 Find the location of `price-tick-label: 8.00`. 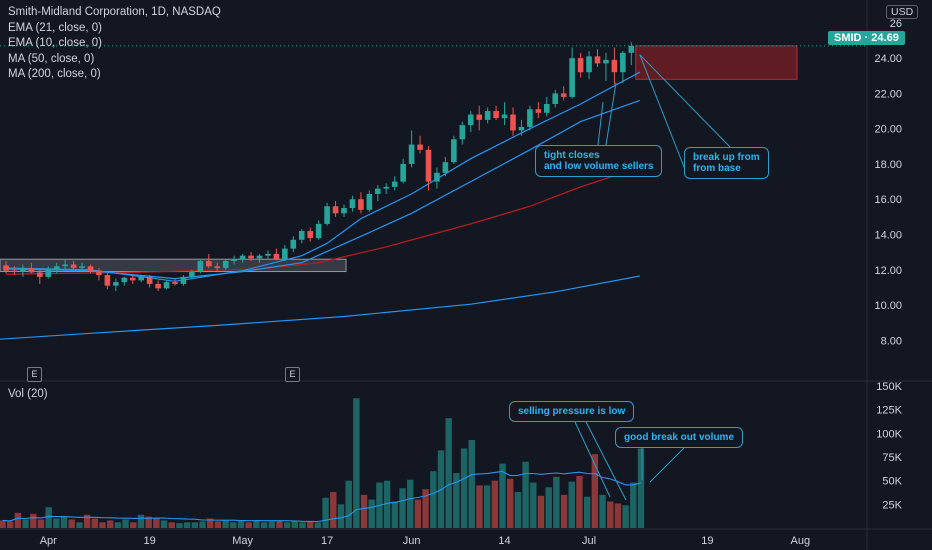

price-tick-label: 8.00 is located at coordinates (891, 341).